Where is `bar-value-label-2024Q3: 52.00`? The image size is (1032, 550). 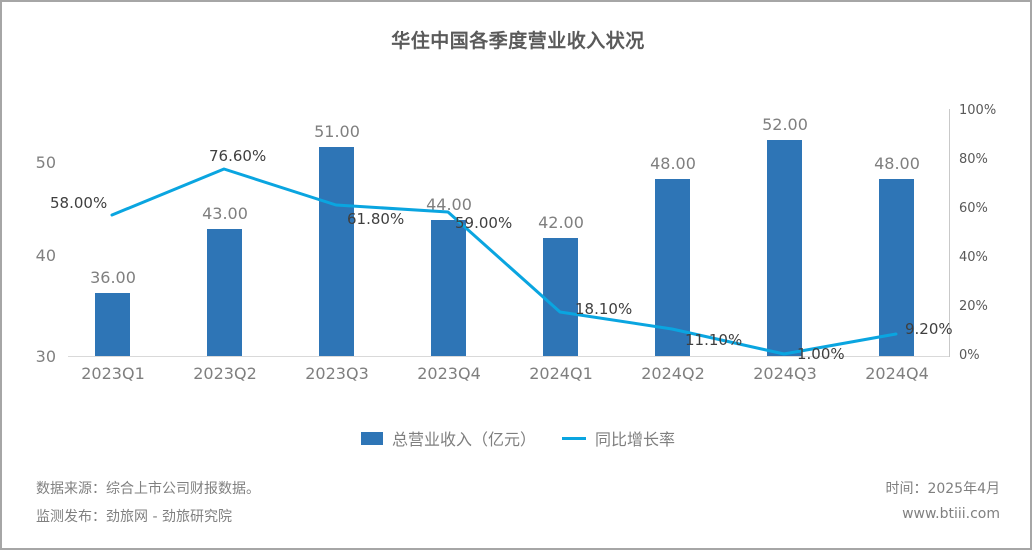 bar-value-label-2024Q3: 52.00 is located at coordinates (785, 124).